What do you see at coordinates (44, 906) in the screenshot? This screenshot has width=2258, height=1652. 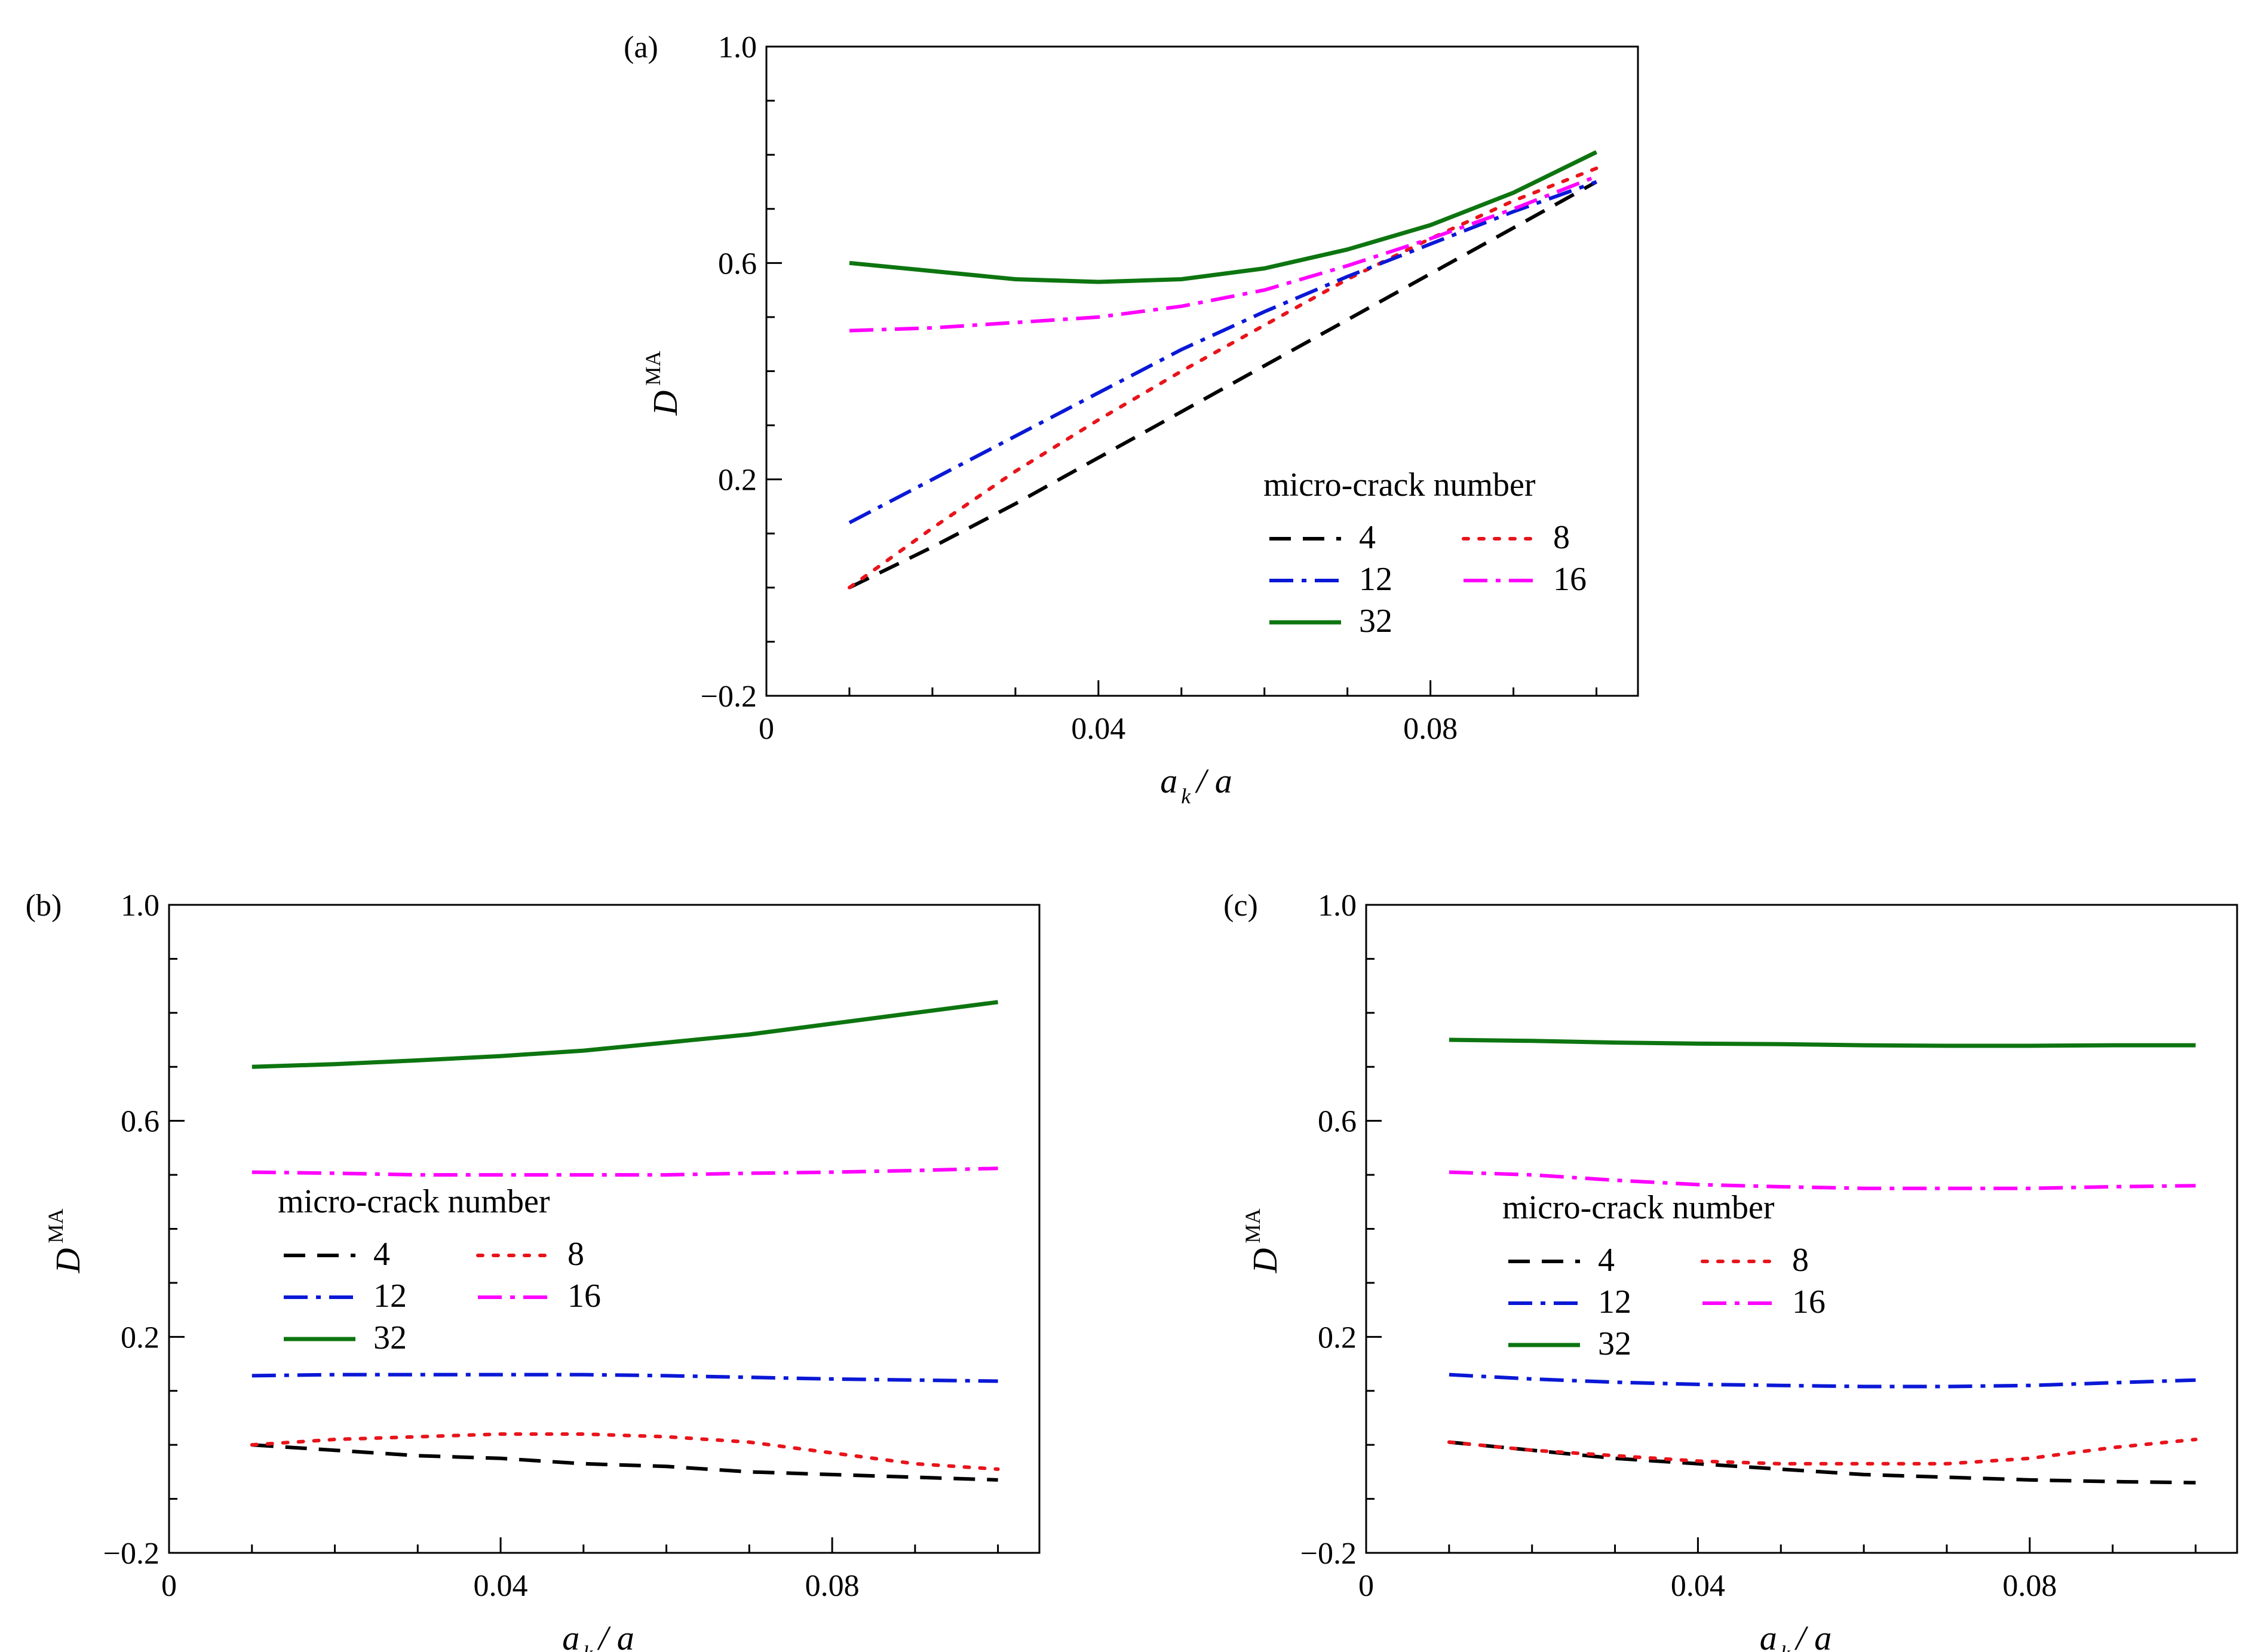 I see `panel-label: (b)` at bounding box center [44, 906].